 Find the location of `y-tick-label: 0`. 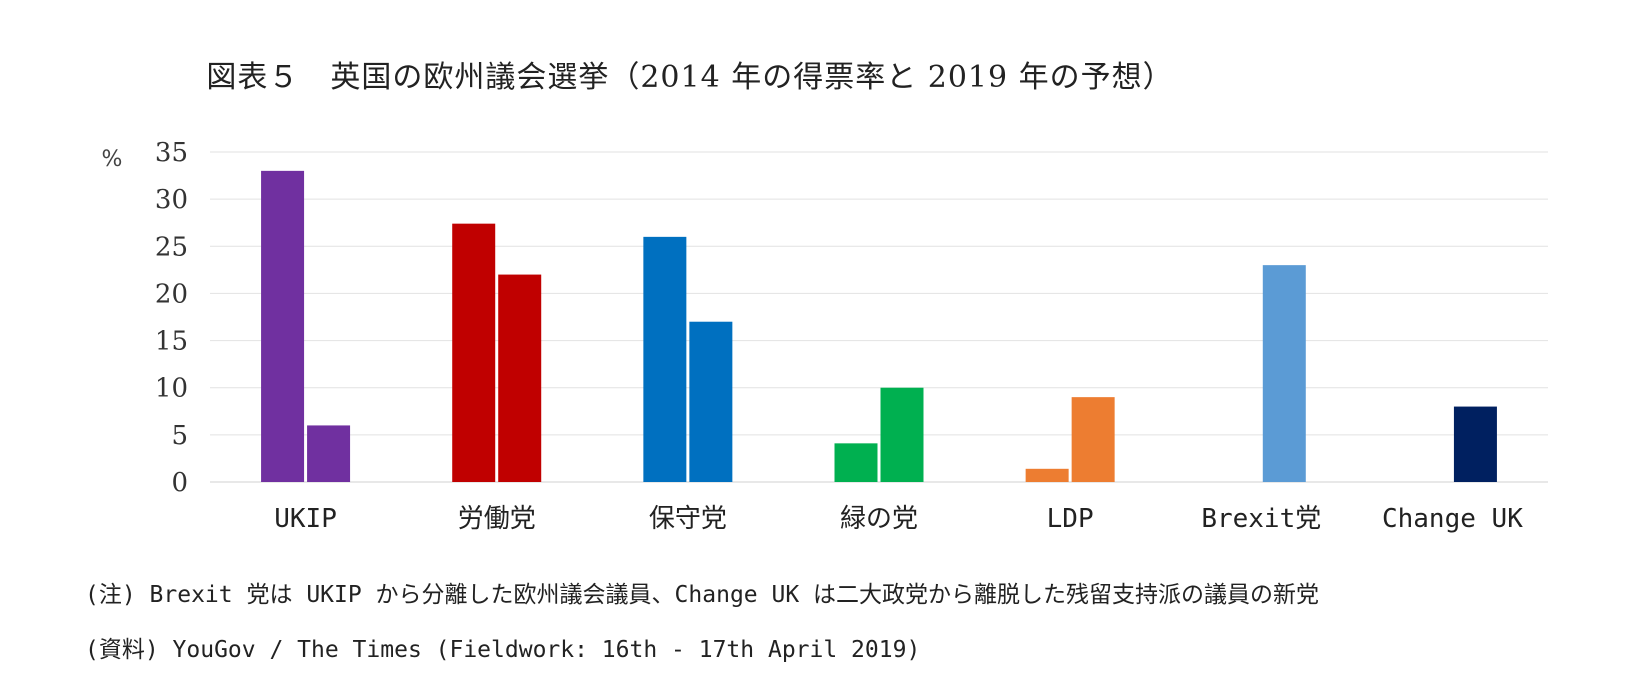

y-tick-label: 0 is located at coordinates (179, 483).